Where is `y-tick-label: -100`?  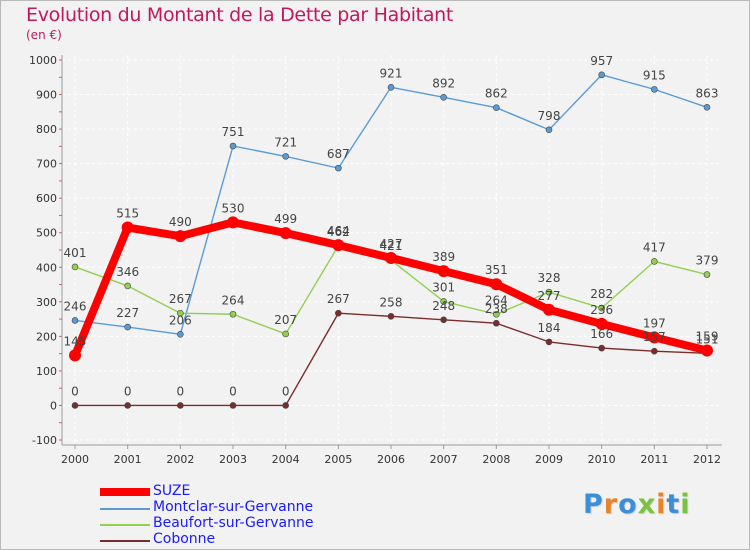
y-tick-label: -100 is located at coordinates (44, 440).